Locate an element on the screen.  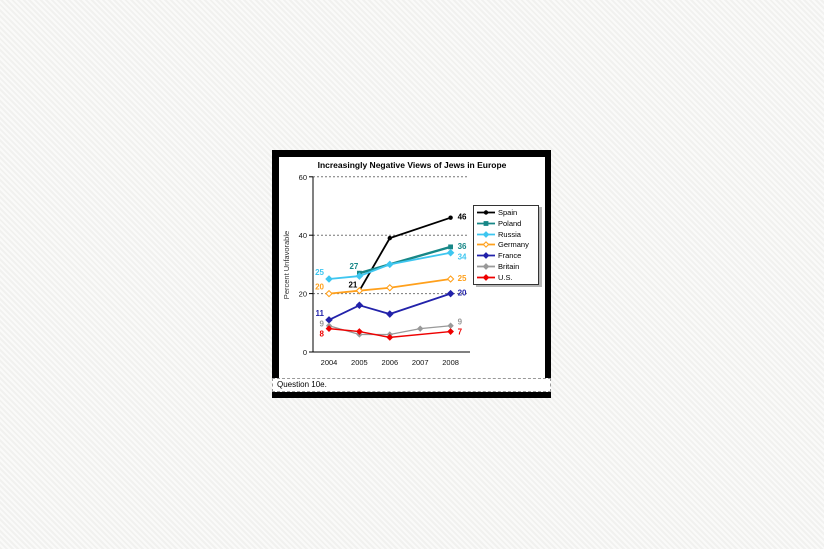
x-tick-label: 2008 is located at coordinates (450, 362).